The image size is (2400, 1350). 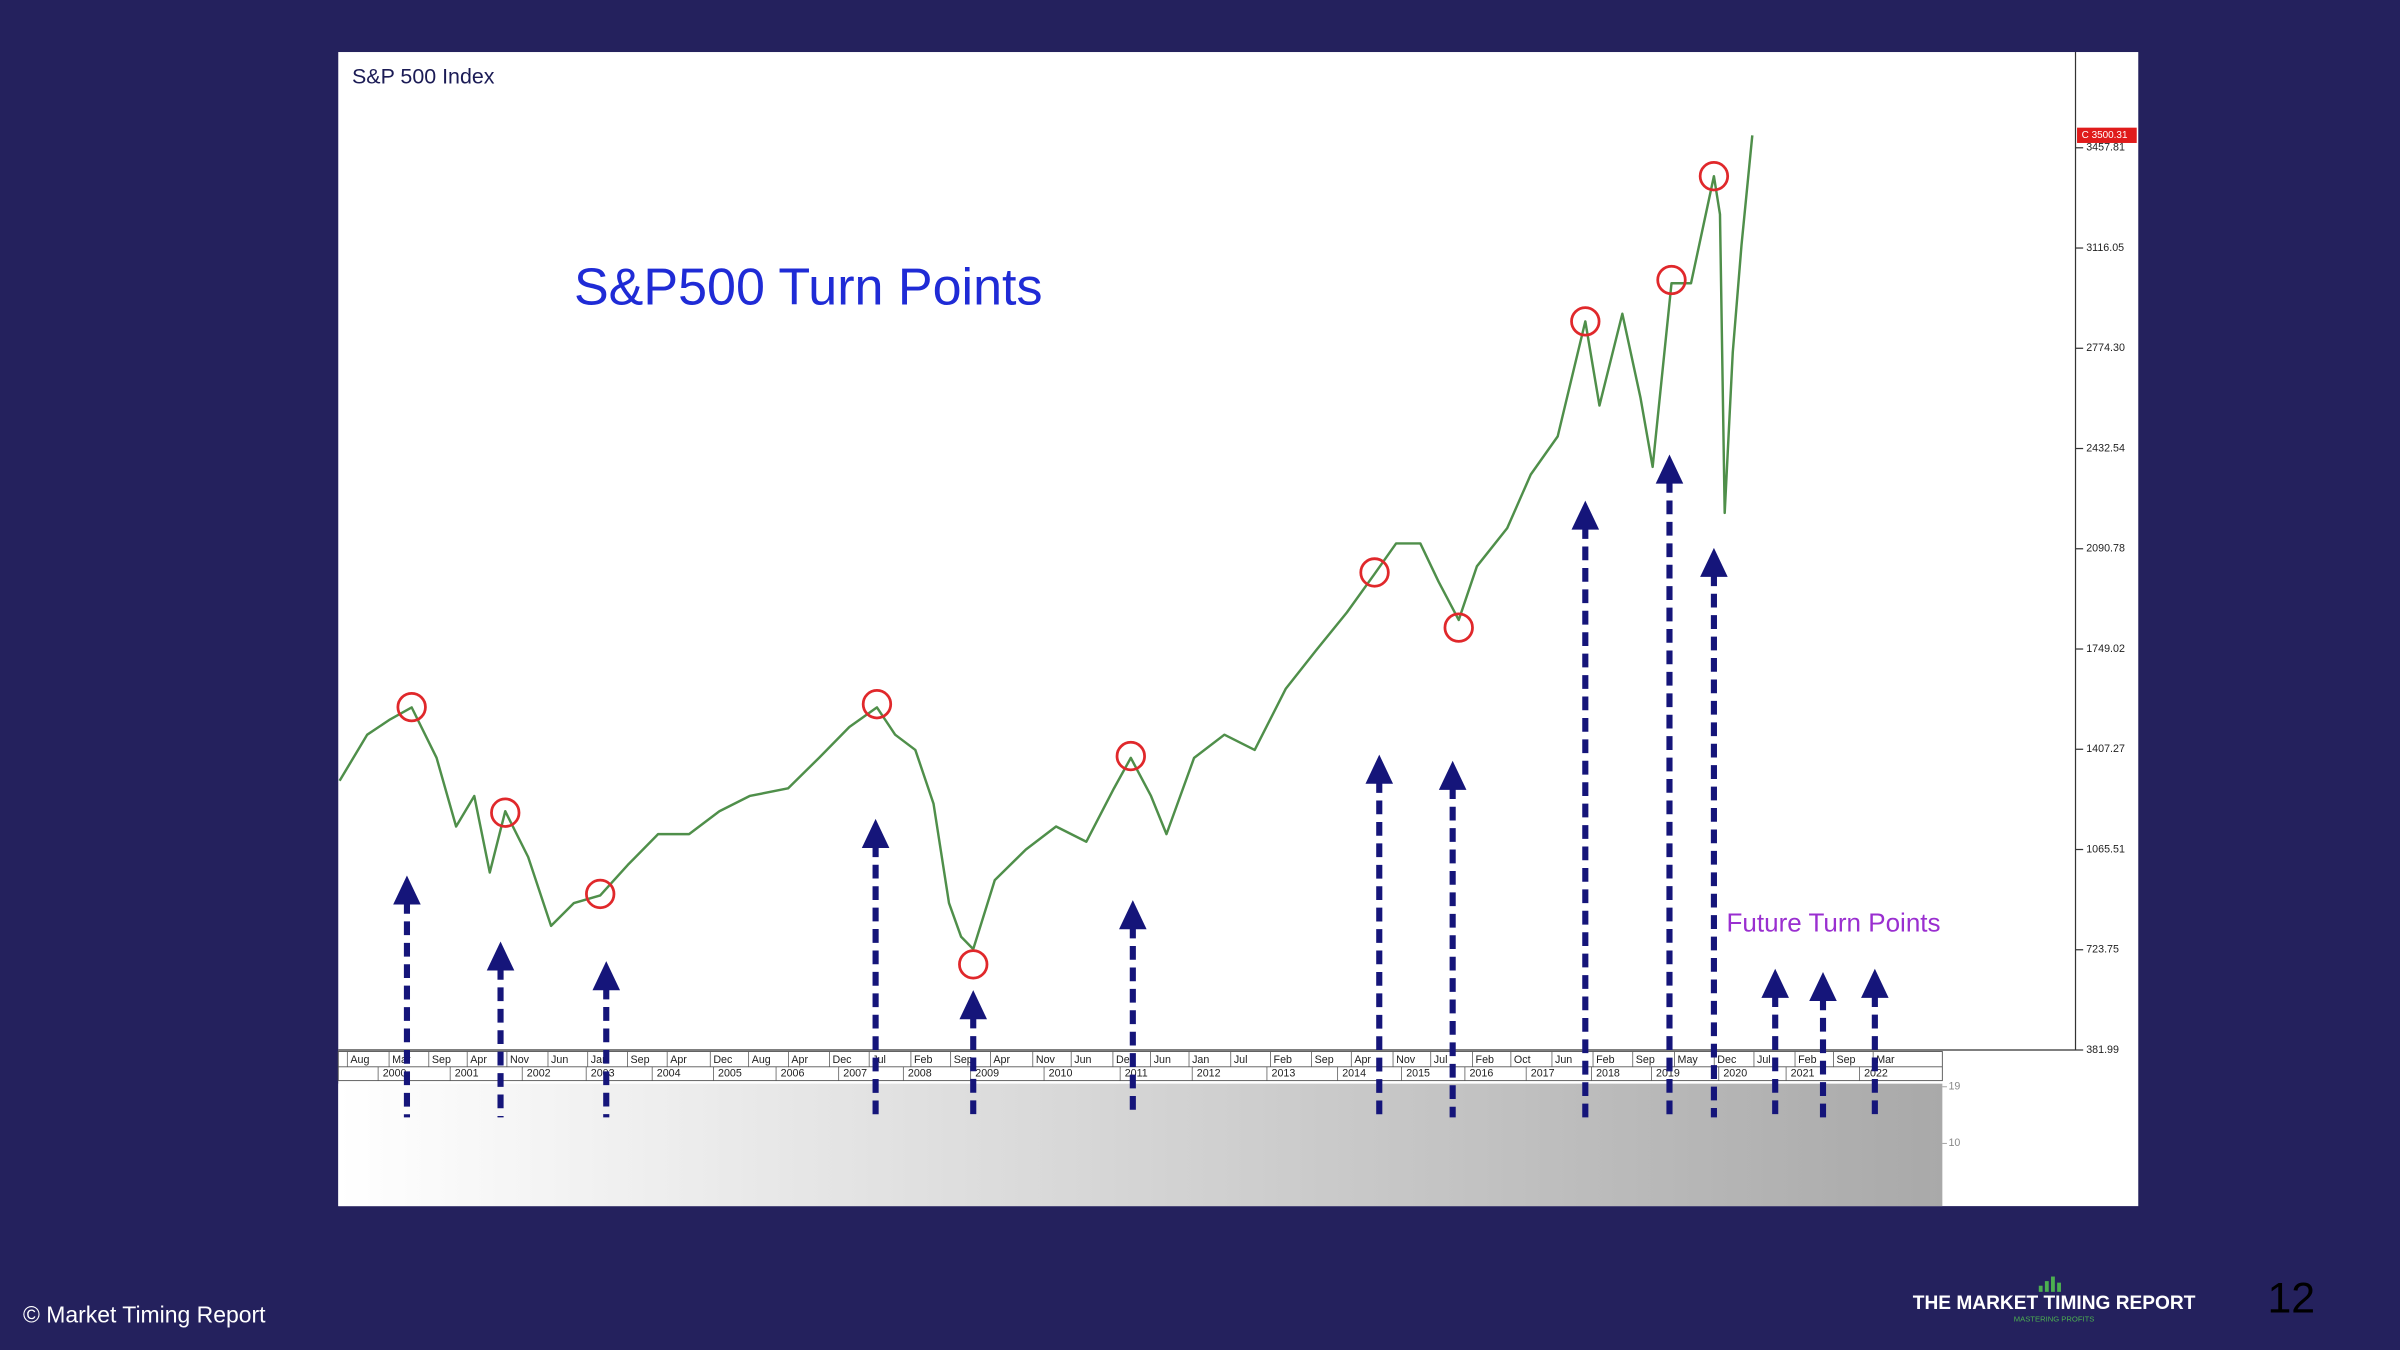 I want to click on logo-tagline: MASTERING PROFITS, so click(x=2054, y=1318).